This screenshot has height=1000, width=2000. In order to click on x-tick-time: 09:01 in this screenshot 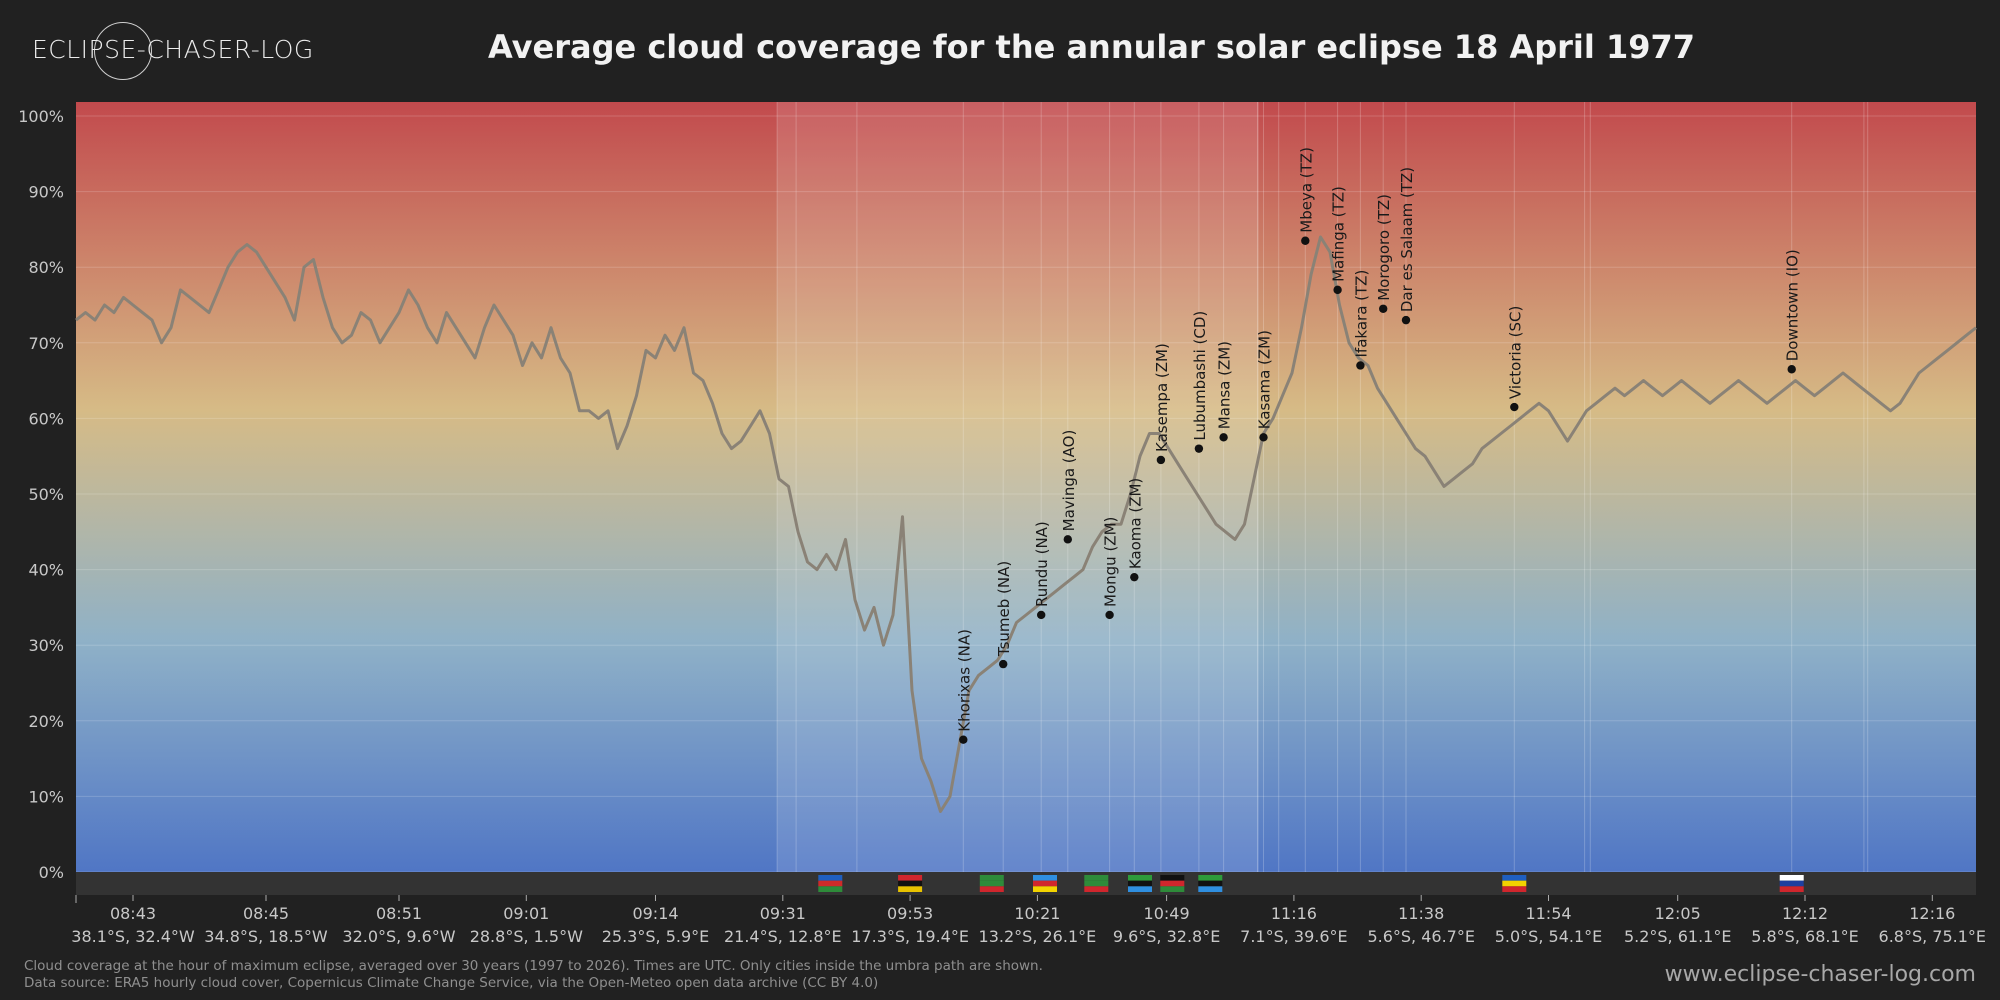, I will do `click(526, 913)`.